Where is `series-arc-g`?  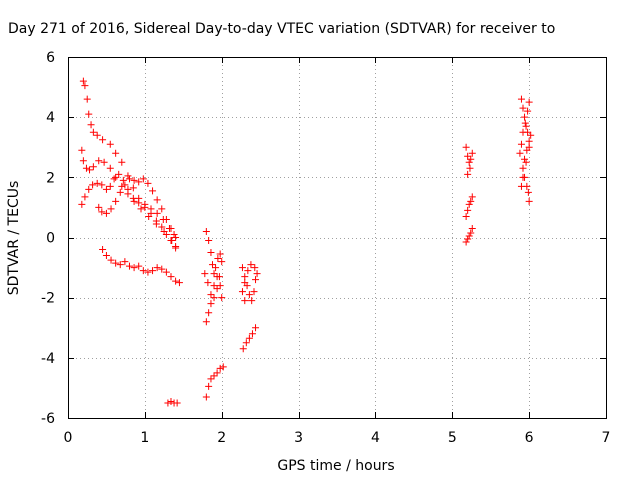 series-arc-g is located at coordinates (214, 276).